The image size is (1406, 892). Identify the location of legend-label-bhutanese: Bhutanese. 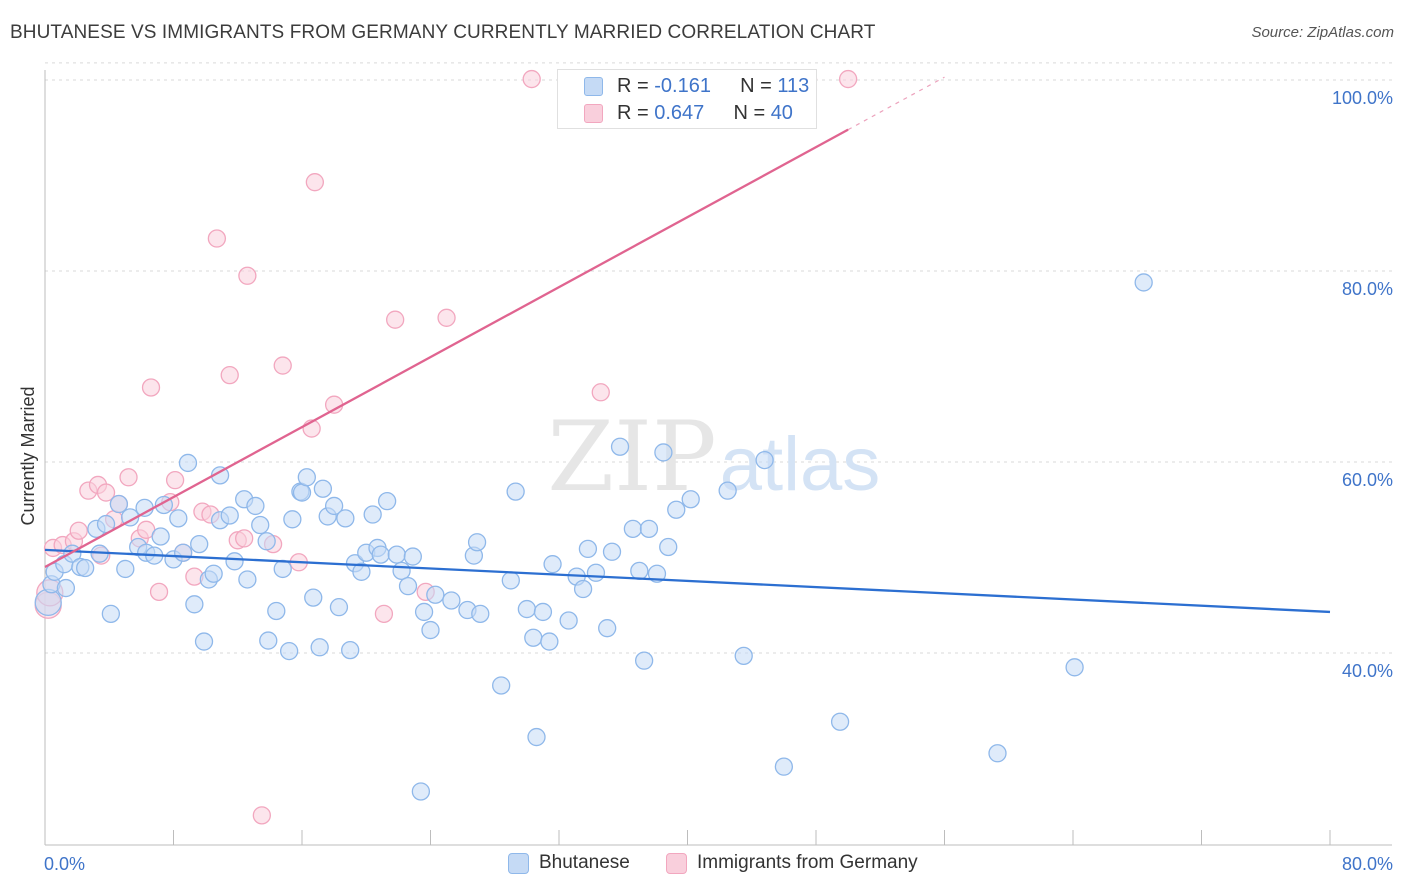
(584, 862).